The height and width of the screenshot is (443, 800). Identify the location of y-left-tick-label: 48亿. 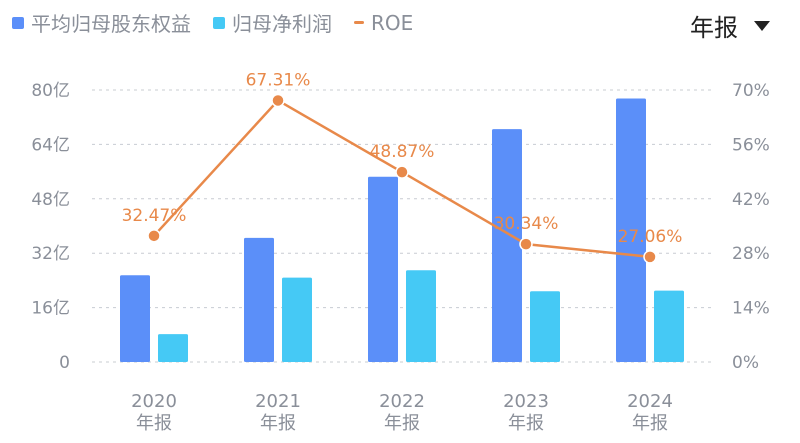
(50, 200).